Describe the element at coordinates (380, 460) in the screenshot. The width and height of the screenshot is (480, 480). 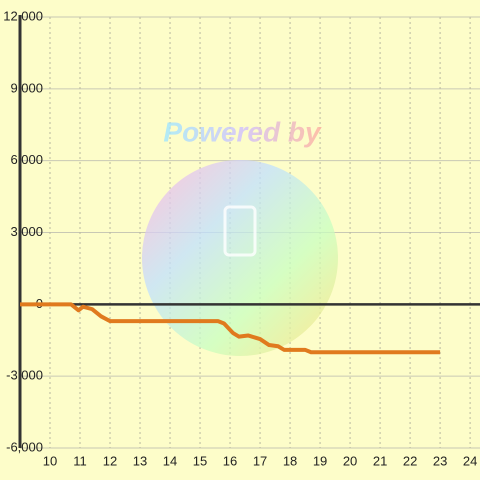
I see `x-tick-label: 21` at that location.